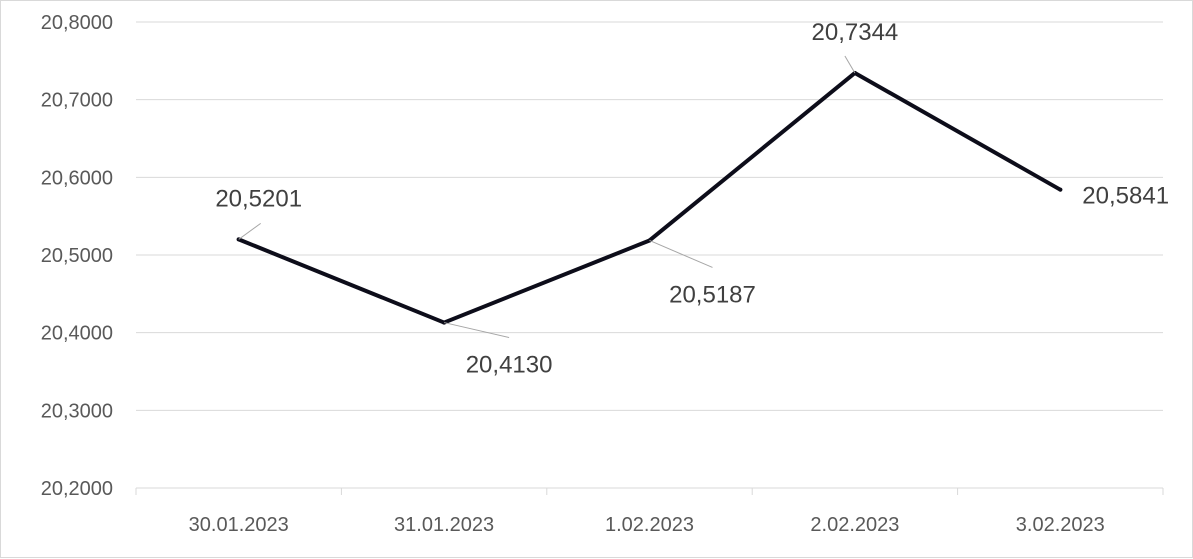 This screenshot has width=1193, height=559. I want to click on data-label: 20,4130, so click(509, 365).